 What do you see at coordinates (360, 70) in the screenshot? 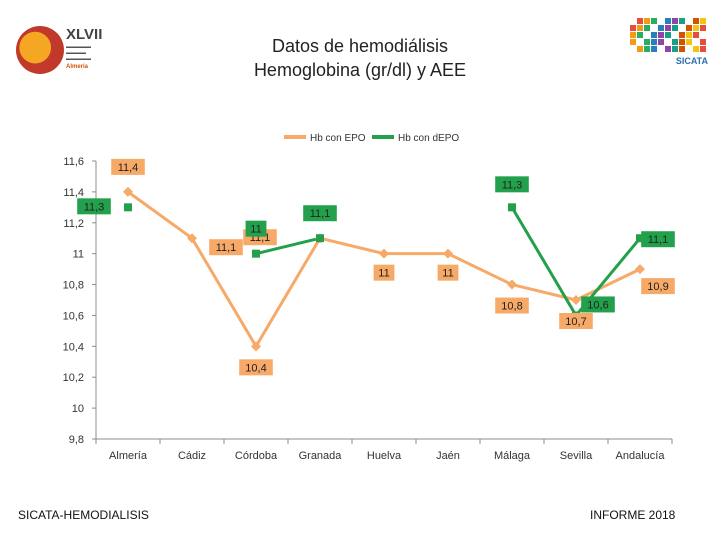
I see `chart-title-line-2: Hemoglobina (gr/dl) y AEE` at bounding box center [360, 70].